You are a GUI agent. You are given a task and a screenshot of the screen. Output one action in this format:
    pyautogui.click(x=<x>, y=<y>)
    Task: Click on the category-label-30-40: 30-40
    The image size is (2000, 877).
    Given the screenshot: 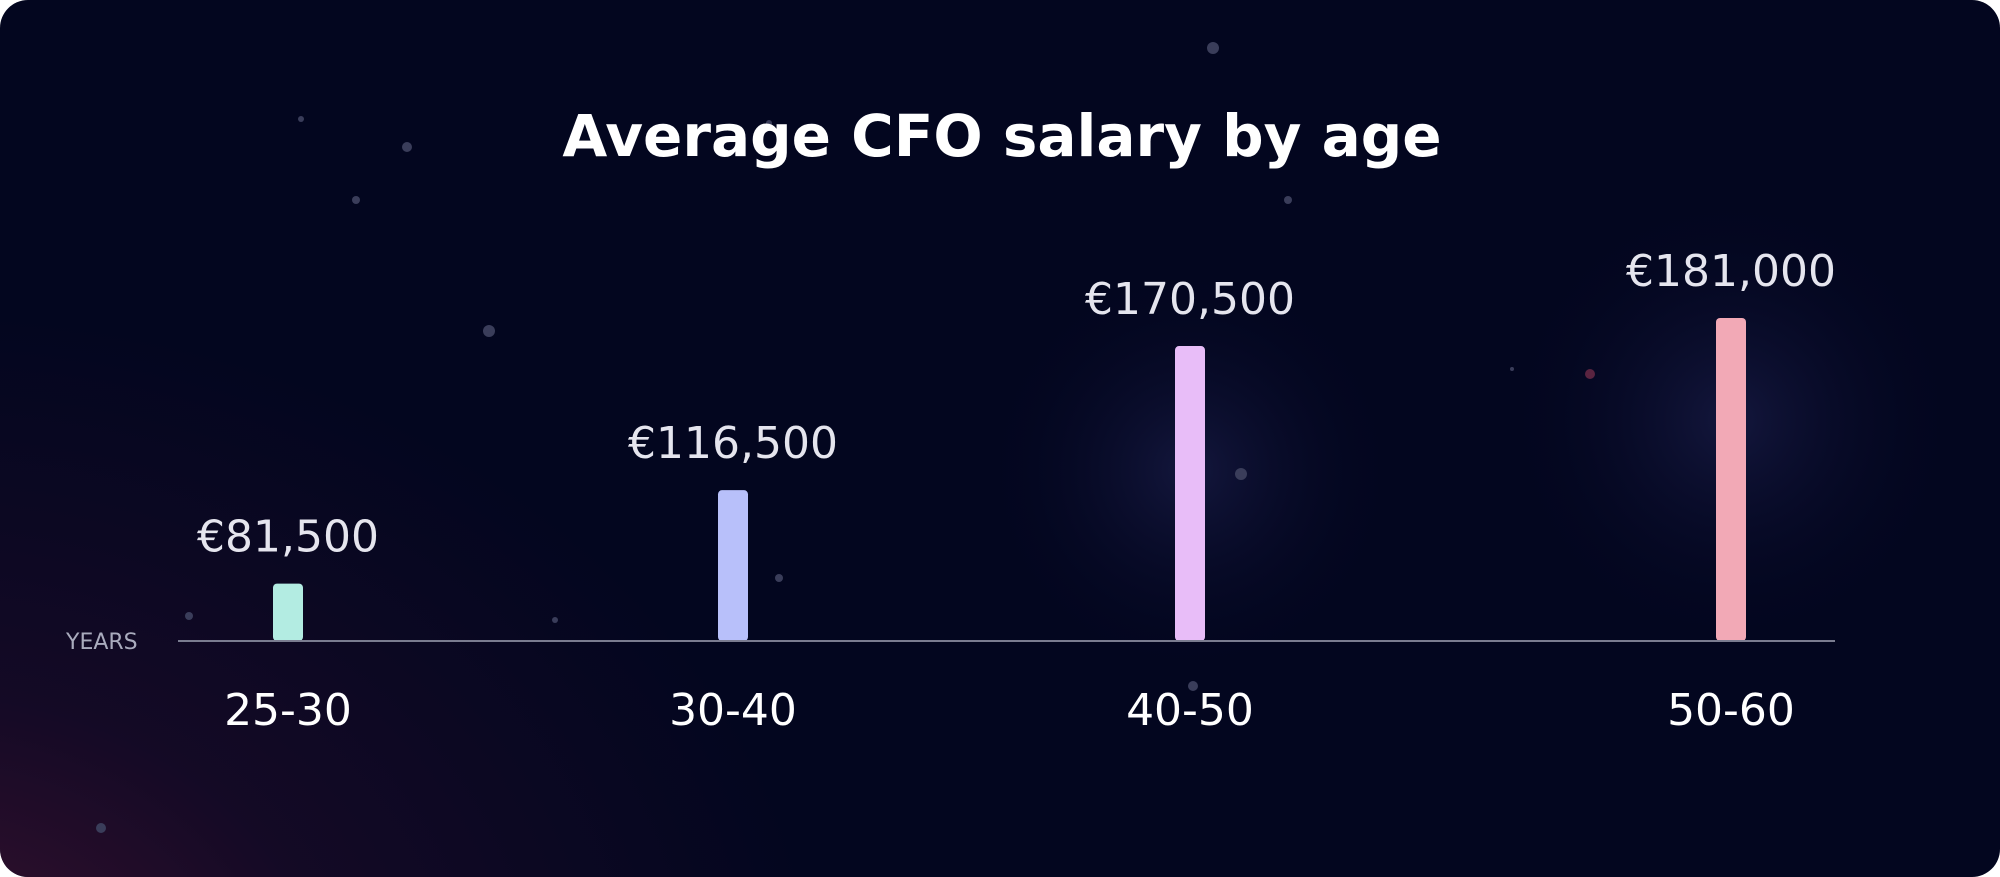 What is the action you would take?
    pyautogui.click(x=733, y=710)
    